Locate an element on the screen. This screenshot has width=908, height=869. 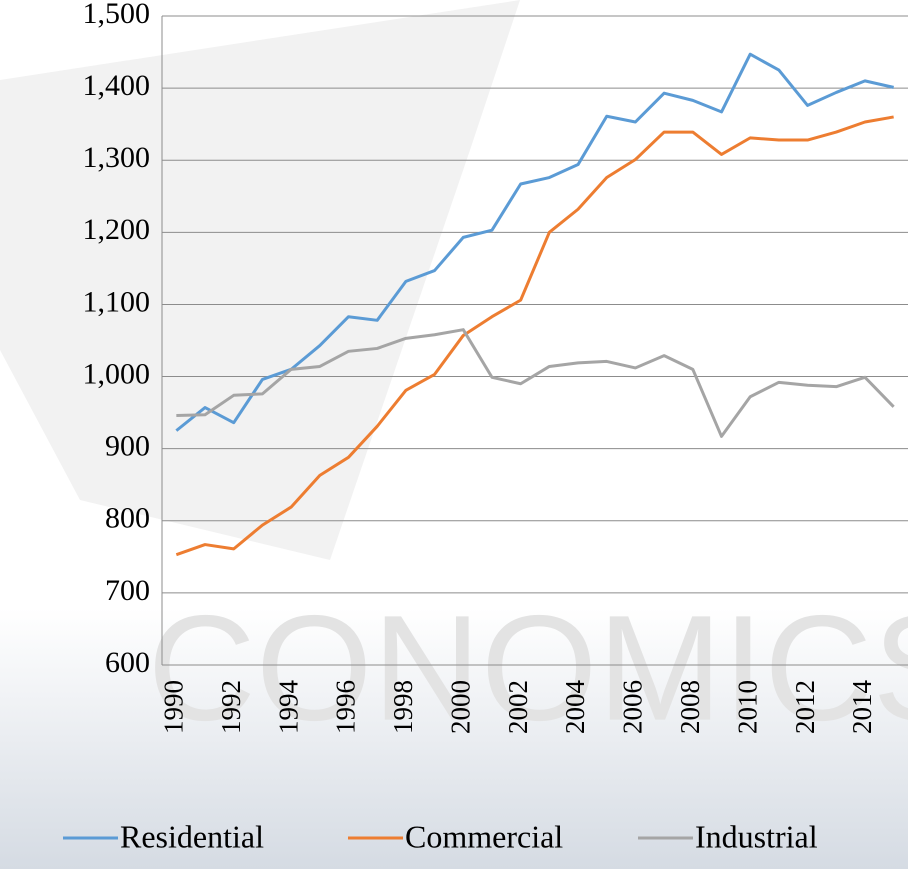
y-tick-label: 1,400 is located at coordinates (117, 85).